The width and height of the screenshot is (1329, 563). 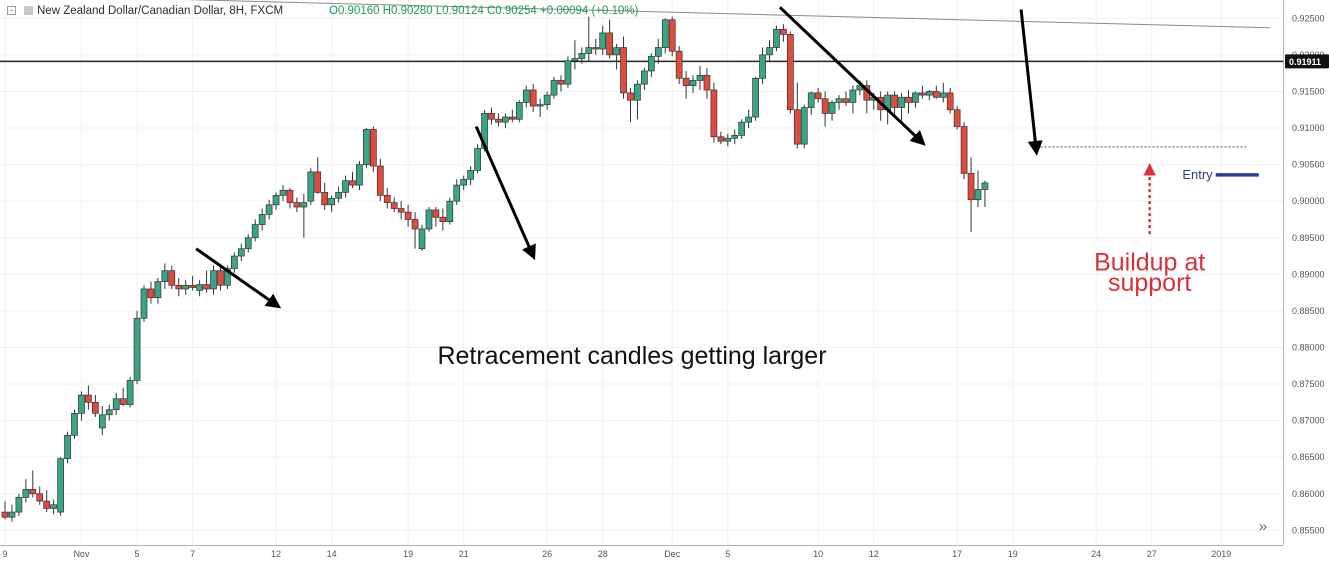 What do you see at coordinates (641, 552) in the screenshot?
I see `time-axis: 9 Nov 5 7 12 14 19 21 26 28 Dec 5 10 12 17 19 24 27 2019` at bounding box center [641, 552].